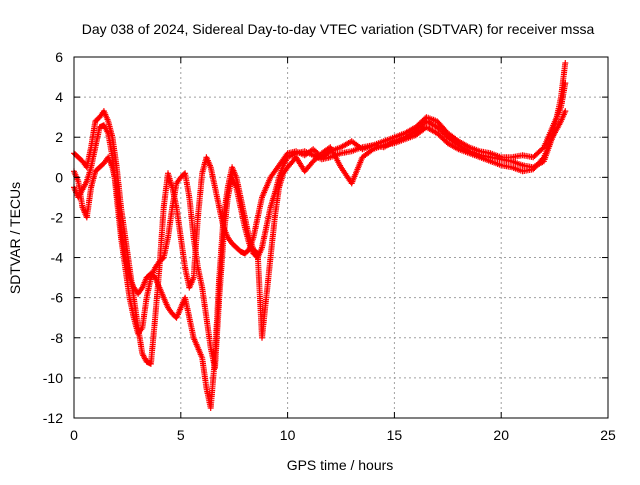 The image size is (640, 485). What do you see at coordinates (288, 435) in the screenshot?
I see `x-tick-label: 10` at bounding box center [288, 435].